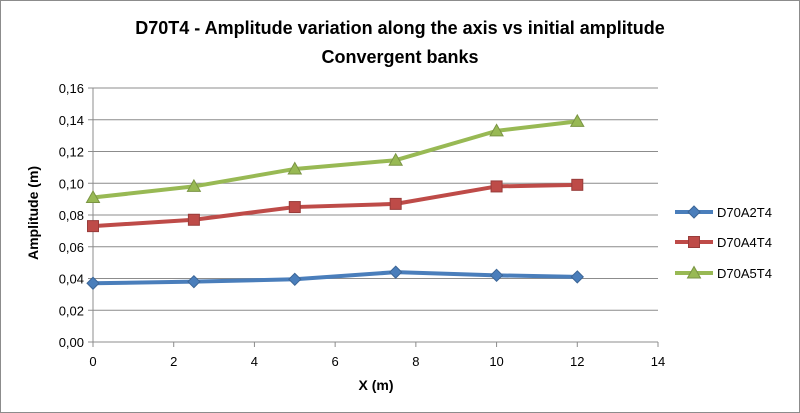 Image resolution: width=800 pixels, height=413 pixels. What do you see at coordinates (415, 361) in the screenshot?
I see `x-tick-label: 8` at bounding box center [415, 361].